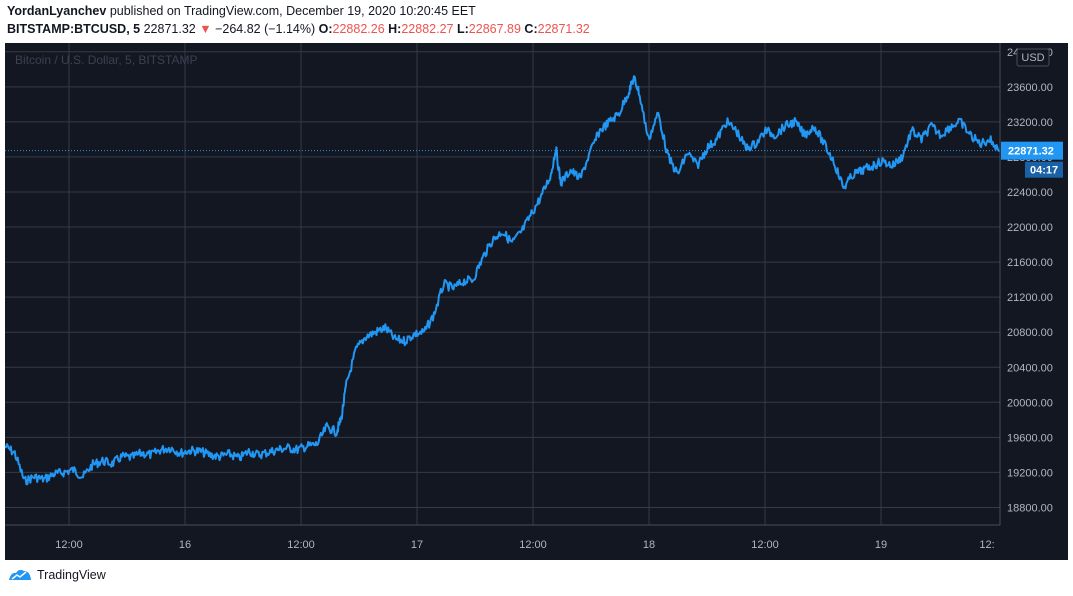  What do you see at coordinates (502, 537) in the screenshot?
I see `time-axis: 12:00 16 12:00 17 12:00 18 12:00 19 12:` at bounding box center [502, 537].